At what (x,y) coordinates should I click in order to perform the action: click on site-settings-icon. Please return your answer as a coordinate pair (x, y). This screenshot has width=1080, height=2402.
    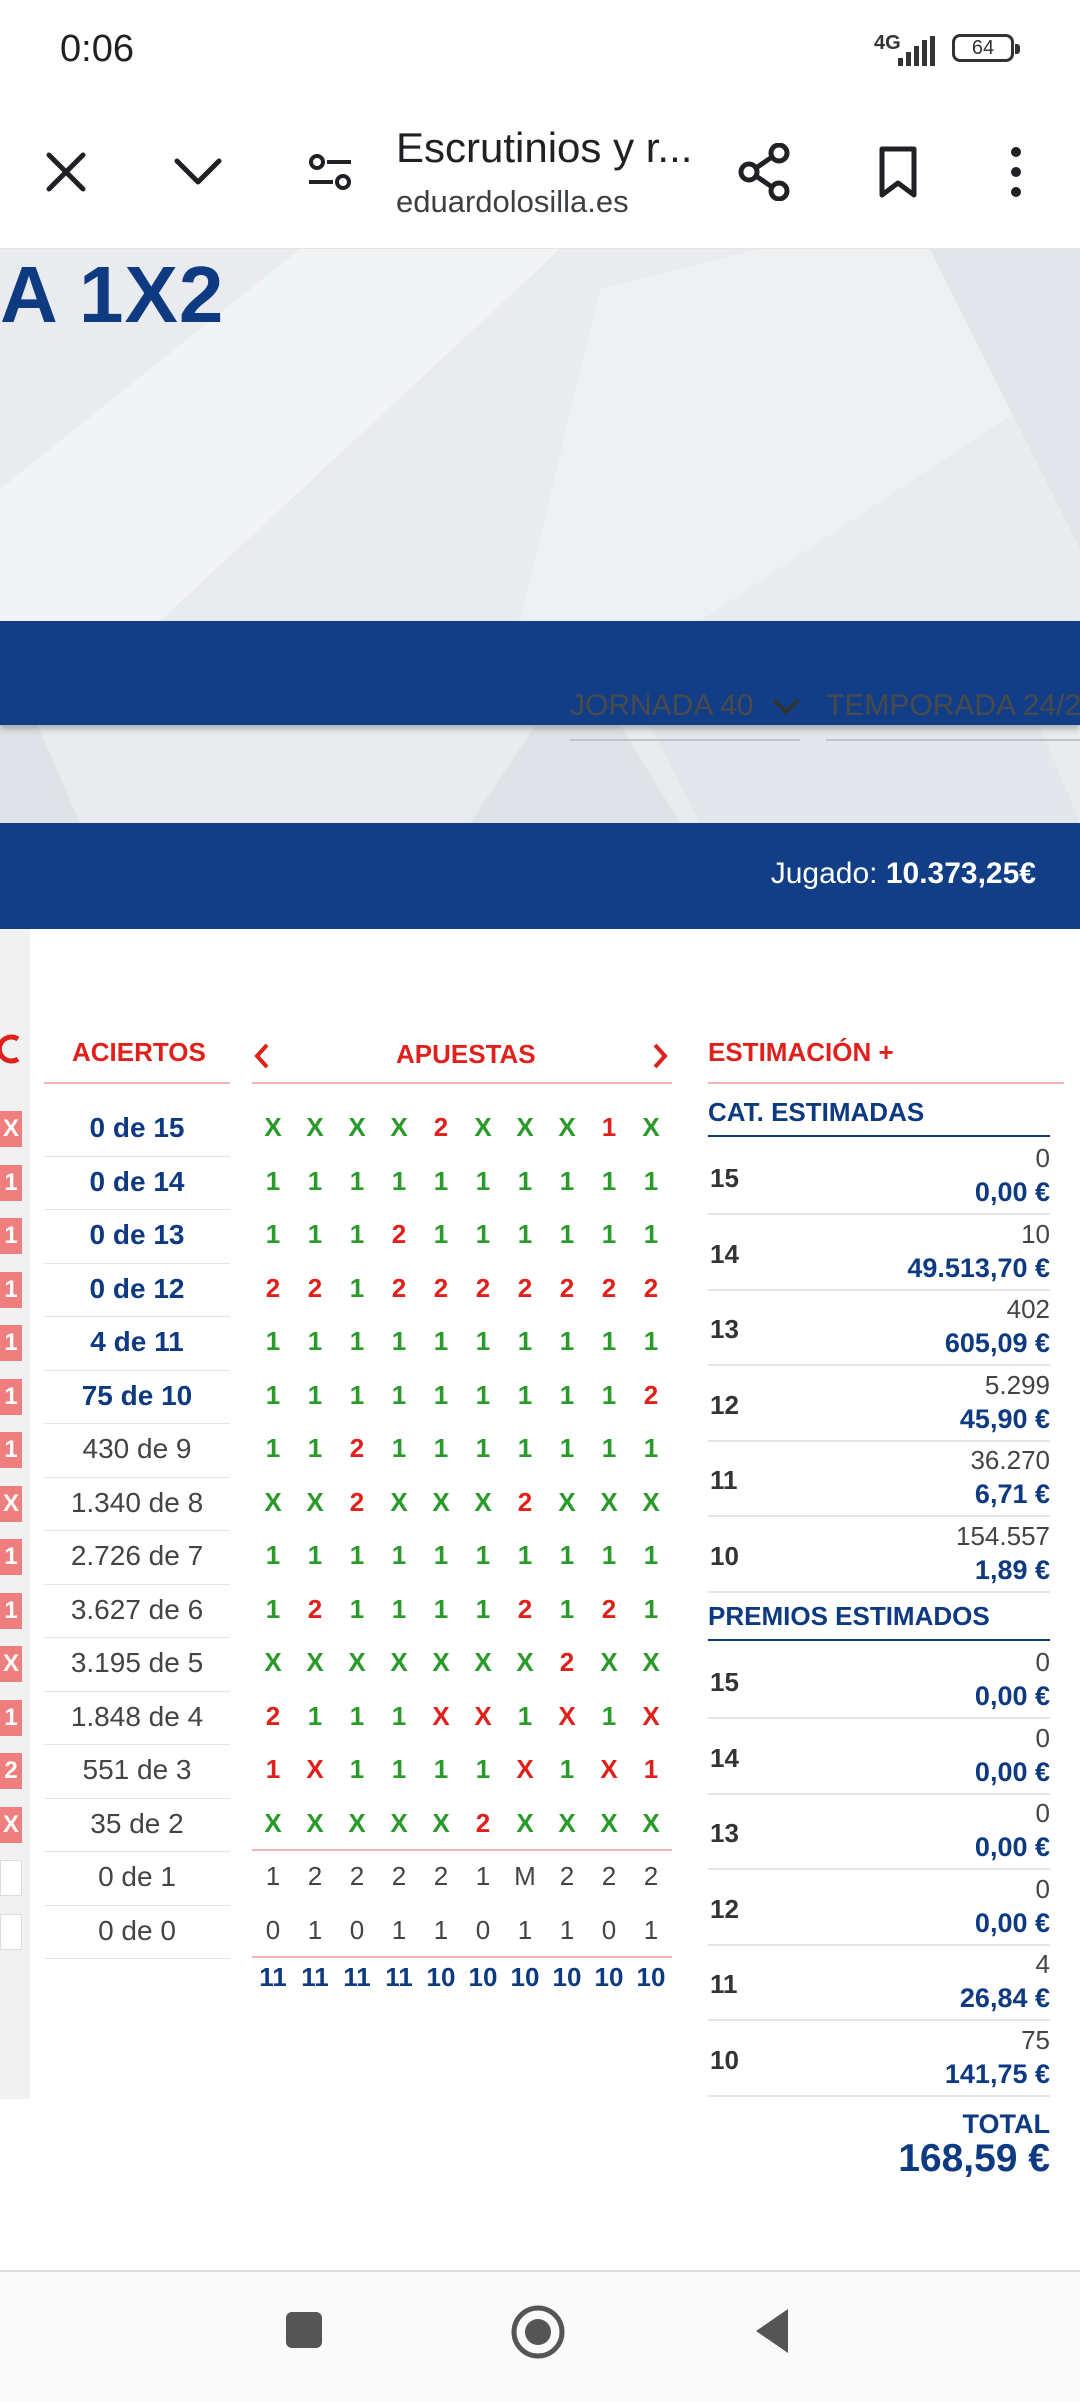
    Looking at the image, I should click on (330, 172).